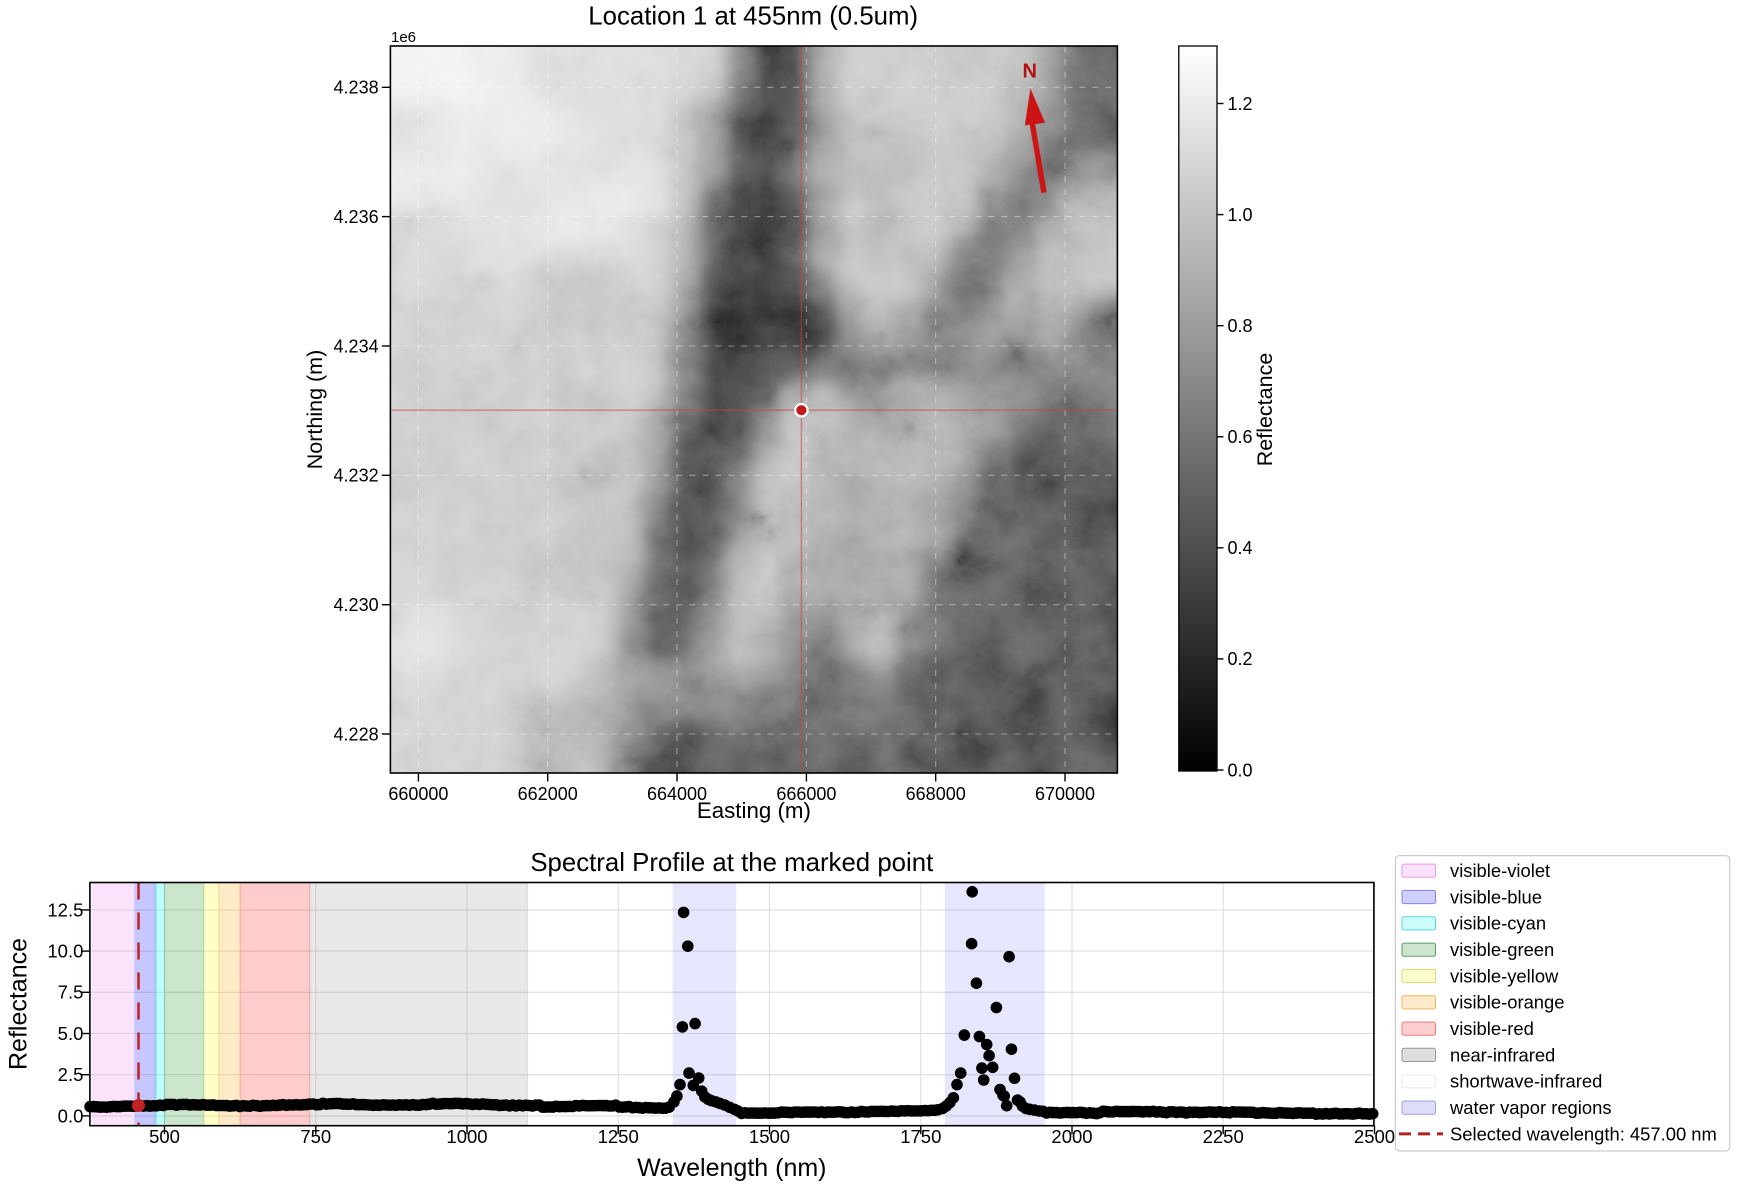  What do you see at coordinates (1504, 975) in the screenshot?
I see `svg-text: visible-yellow` at bounding box center [1504, 975].